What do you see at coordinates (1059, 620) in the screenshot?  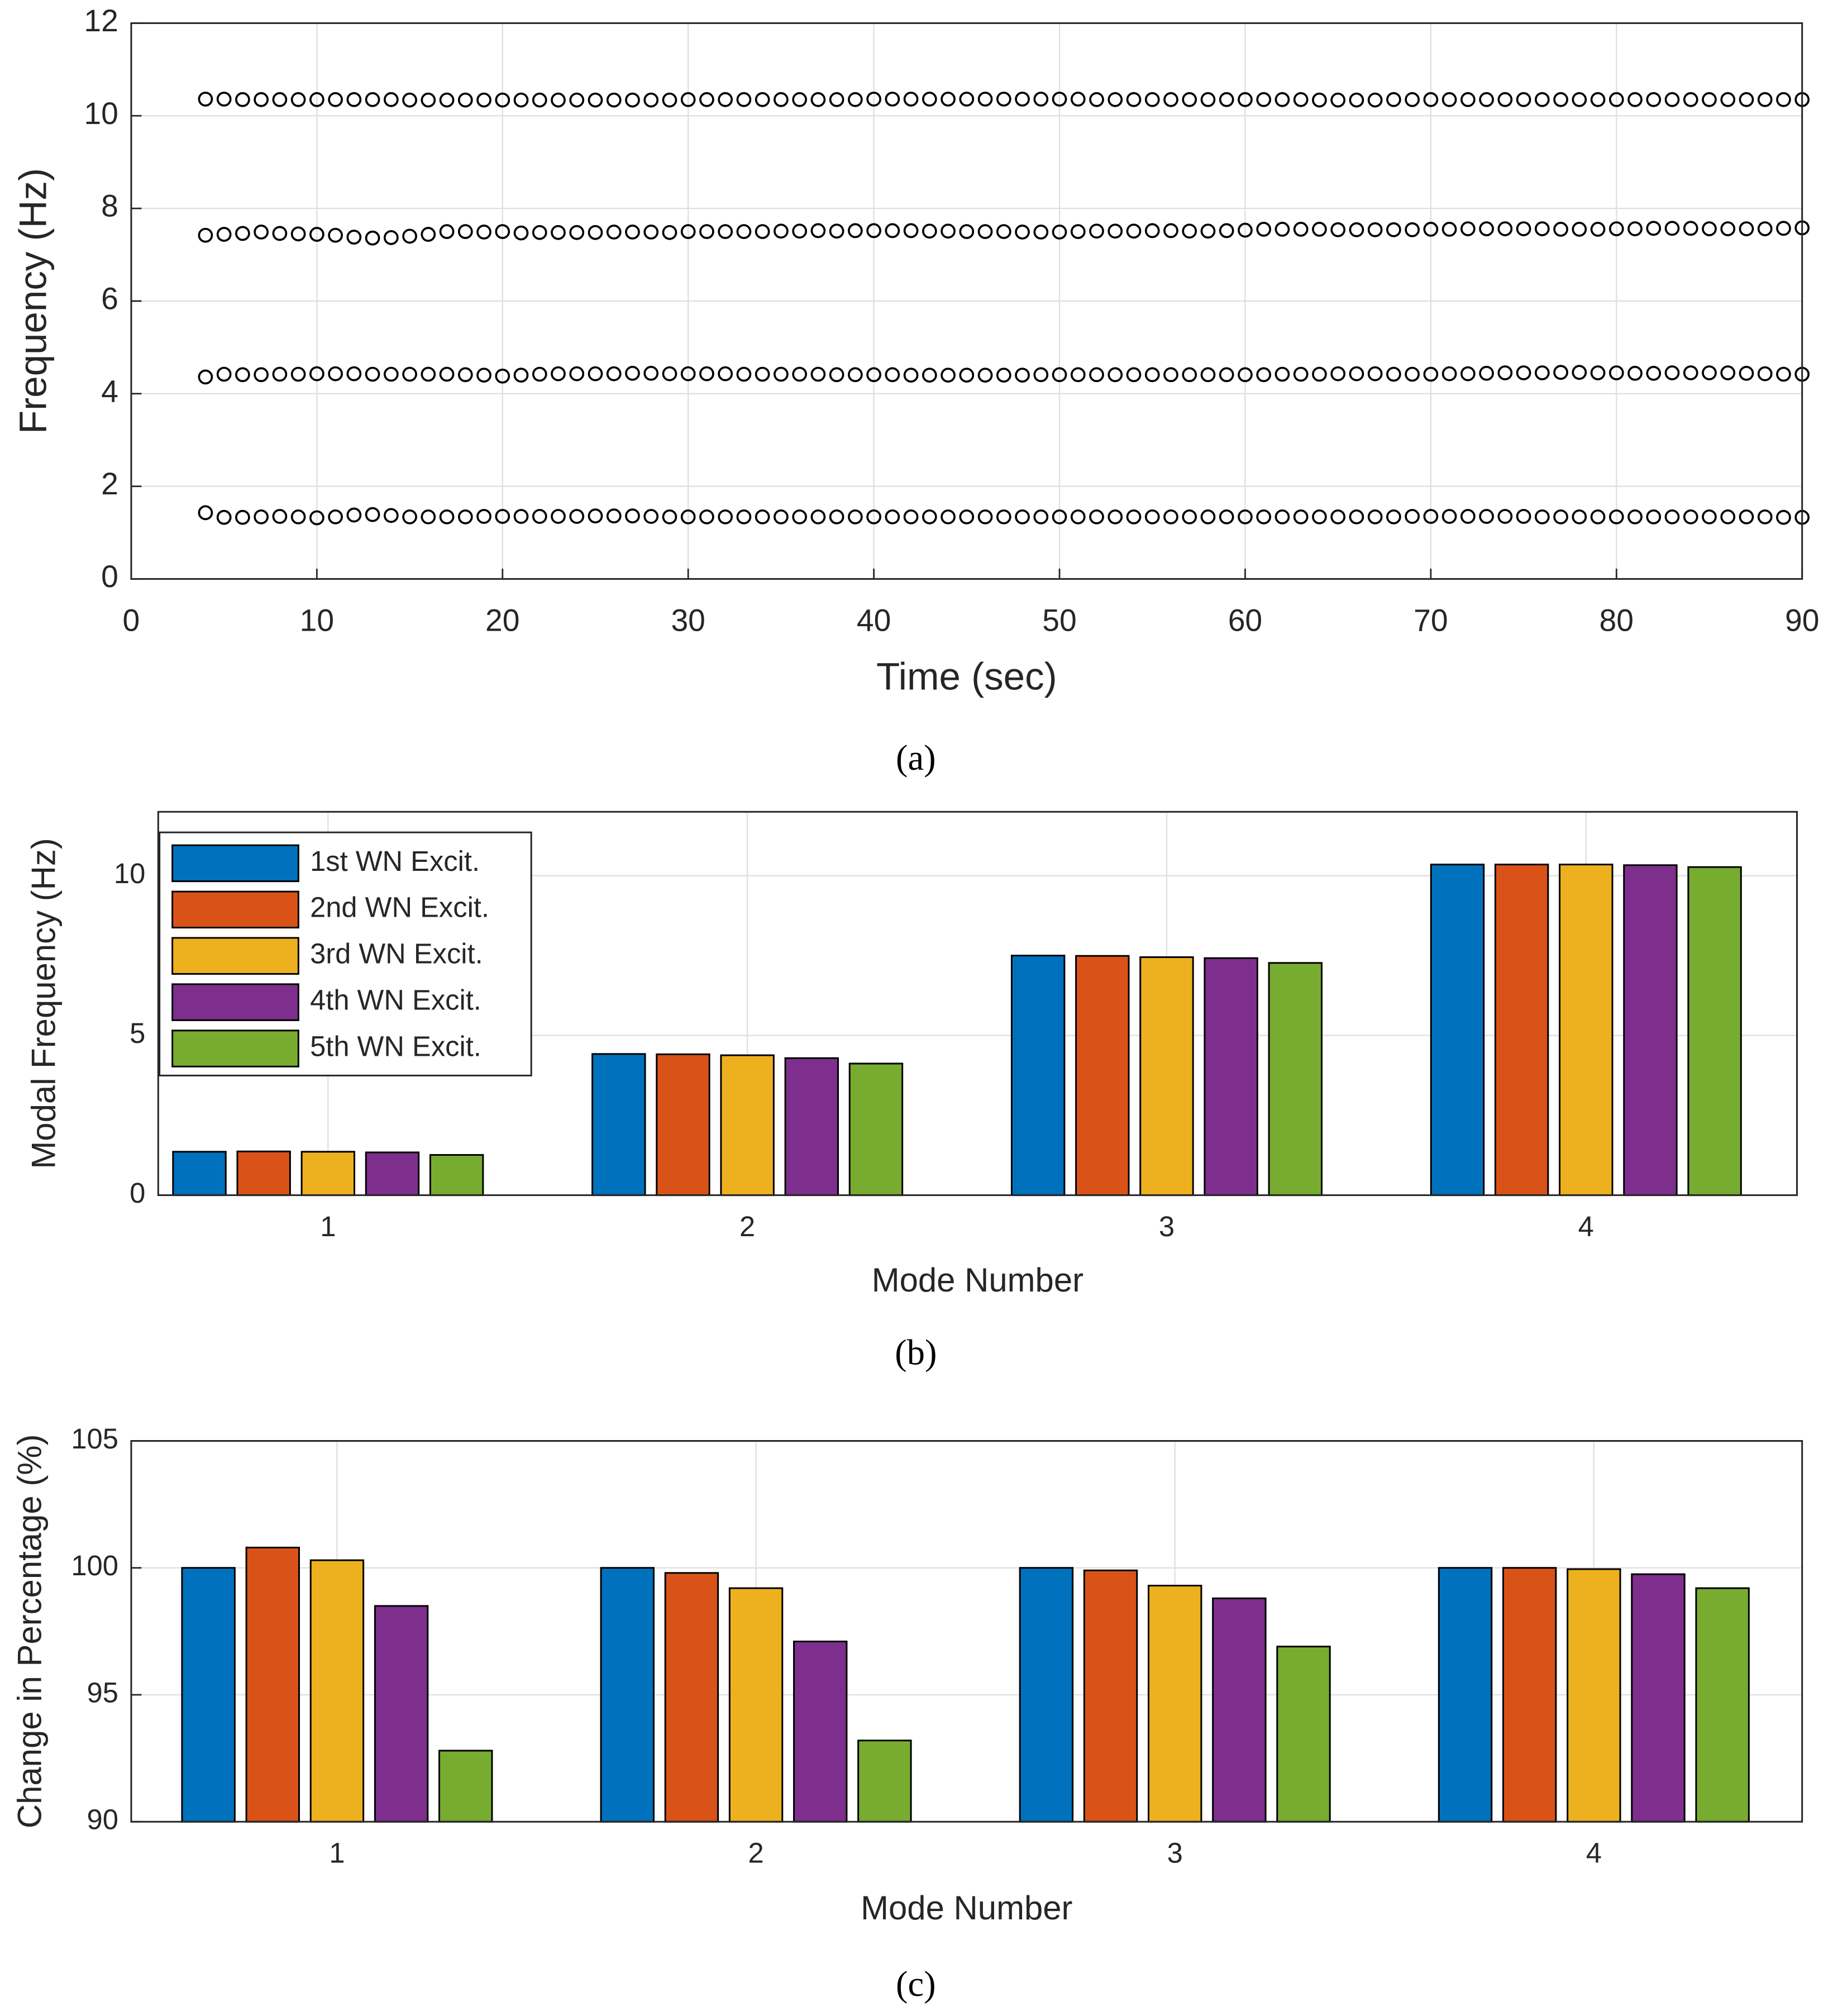 I see `x-tick-label: 50` at bounding box center [1059, 620].